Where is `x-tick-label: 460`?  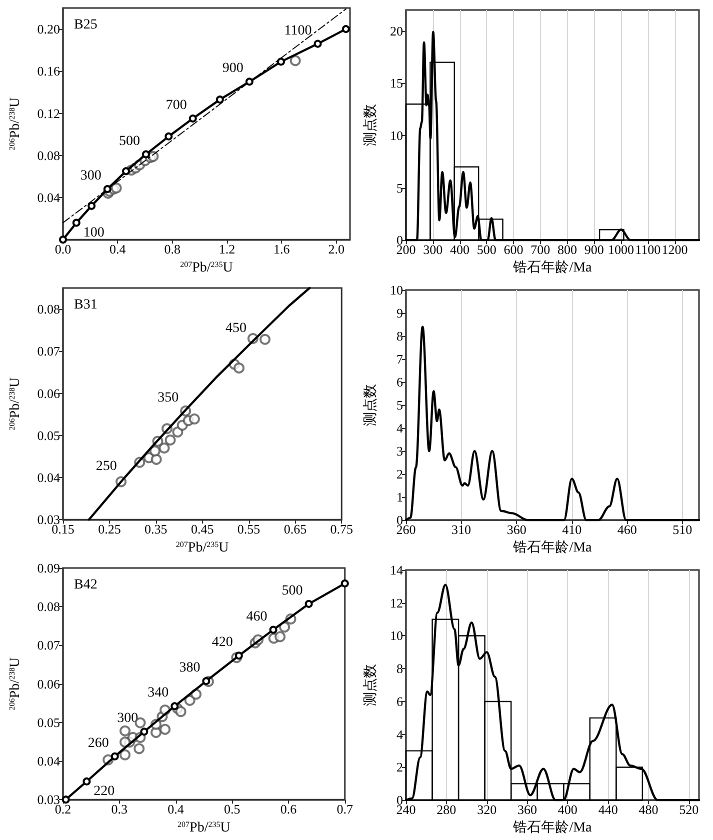
x-tick-label: 460 is located at coordinates (627, 530).